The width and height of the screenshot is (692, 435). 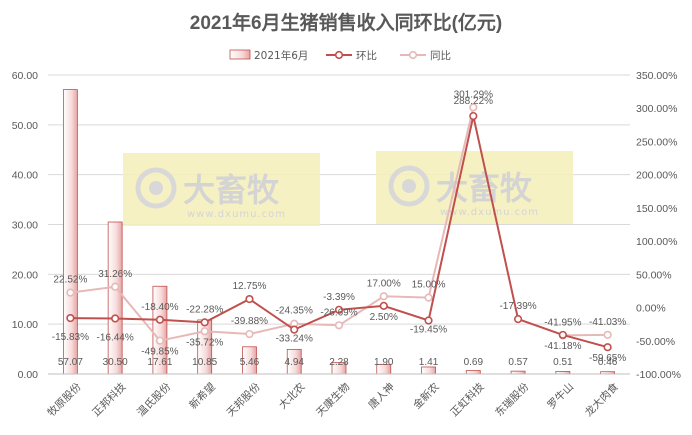 What do you see at coordinates (115, 337) in the screenshot?
I see `mom-value-label: -16.44%` at bounding box center [115, 337].